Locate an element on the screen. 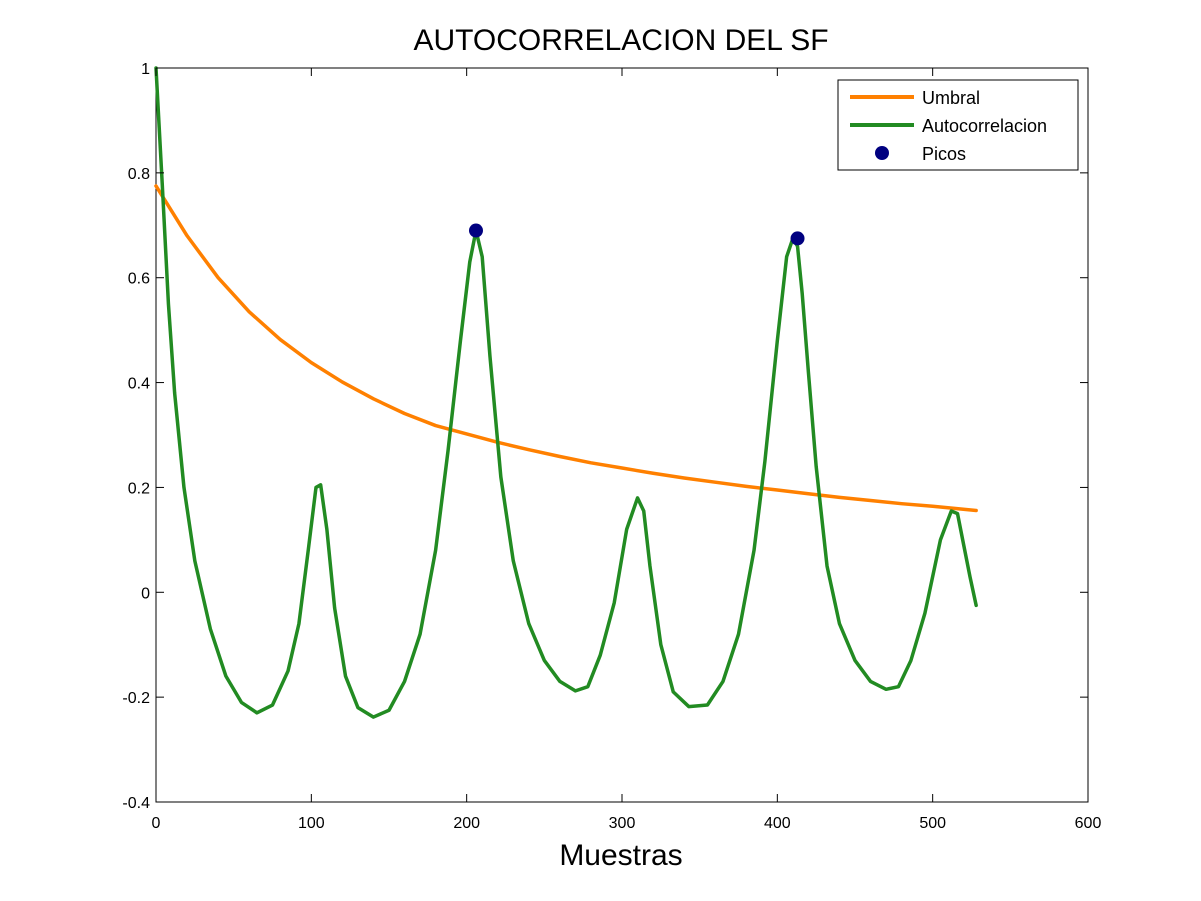 The height and width of the screenshot is (901, 1201). legend: Umbral Autocorrelacion Picos is located at coordinates (958, 125).